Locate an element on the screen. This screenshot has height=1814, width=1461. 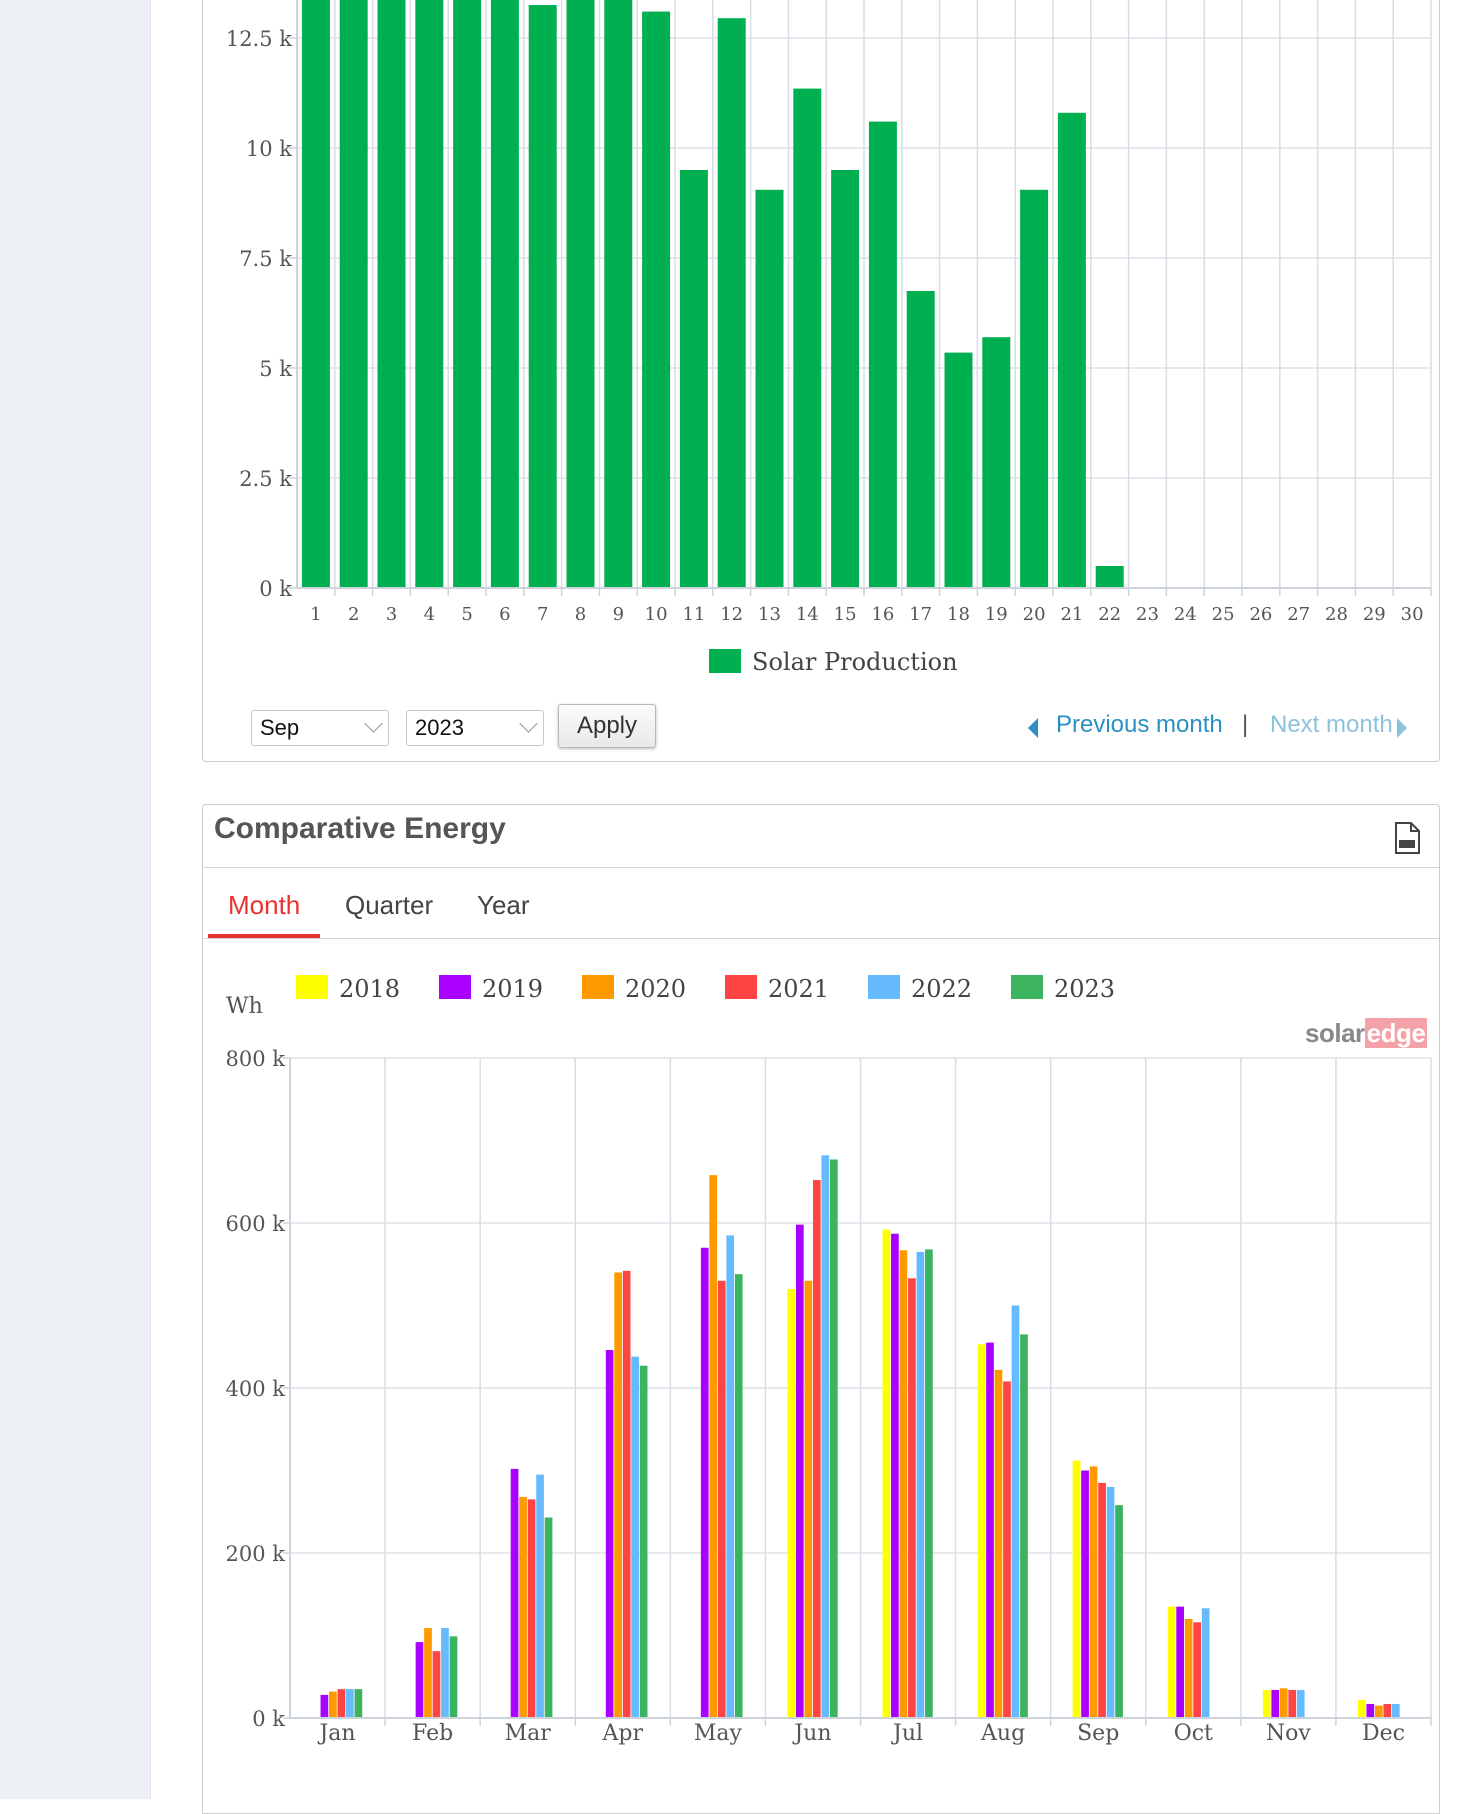
bar-Mar-2022 is located at coordinates (540, 1596).